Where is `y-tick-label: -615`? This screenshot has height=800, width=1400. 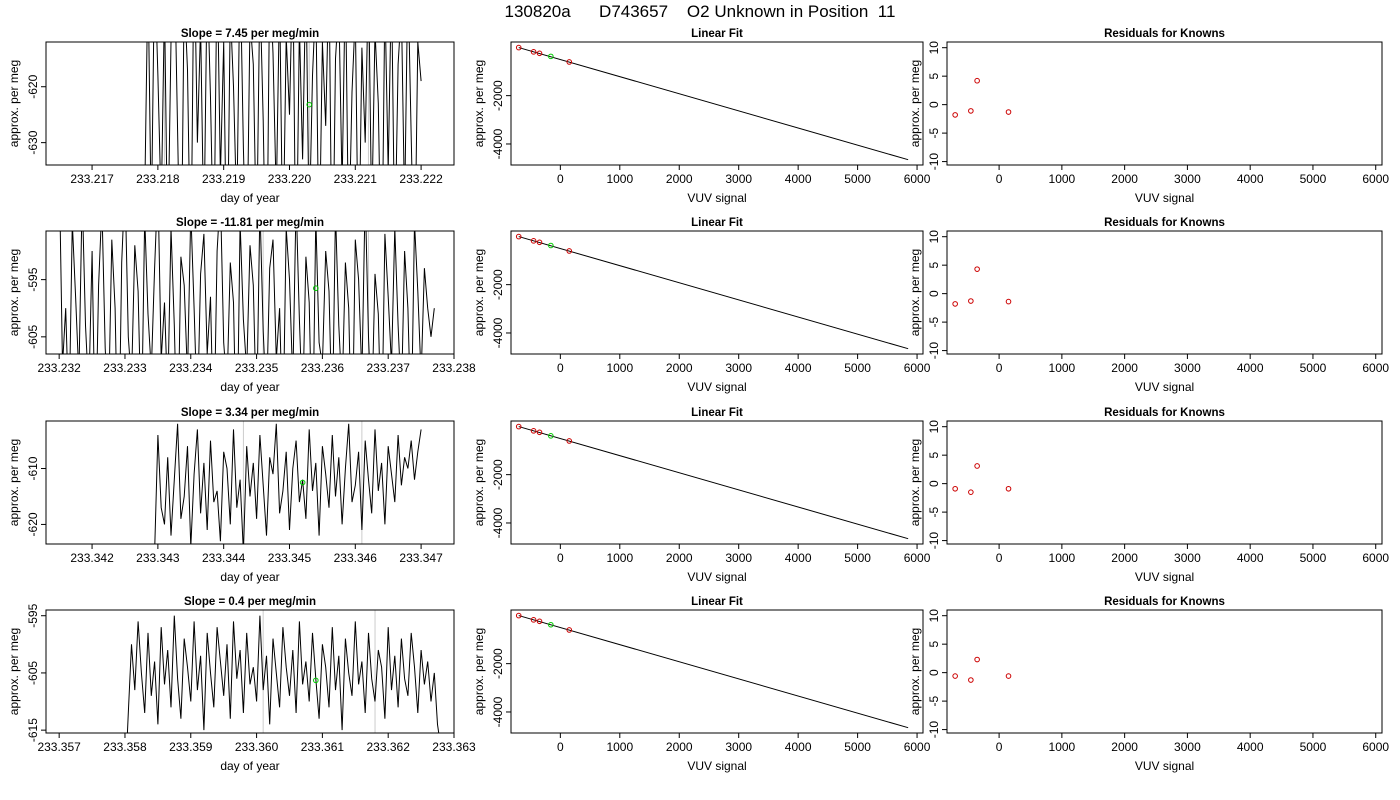 y-tick-label: -615 is located at coordinates (33, 730).